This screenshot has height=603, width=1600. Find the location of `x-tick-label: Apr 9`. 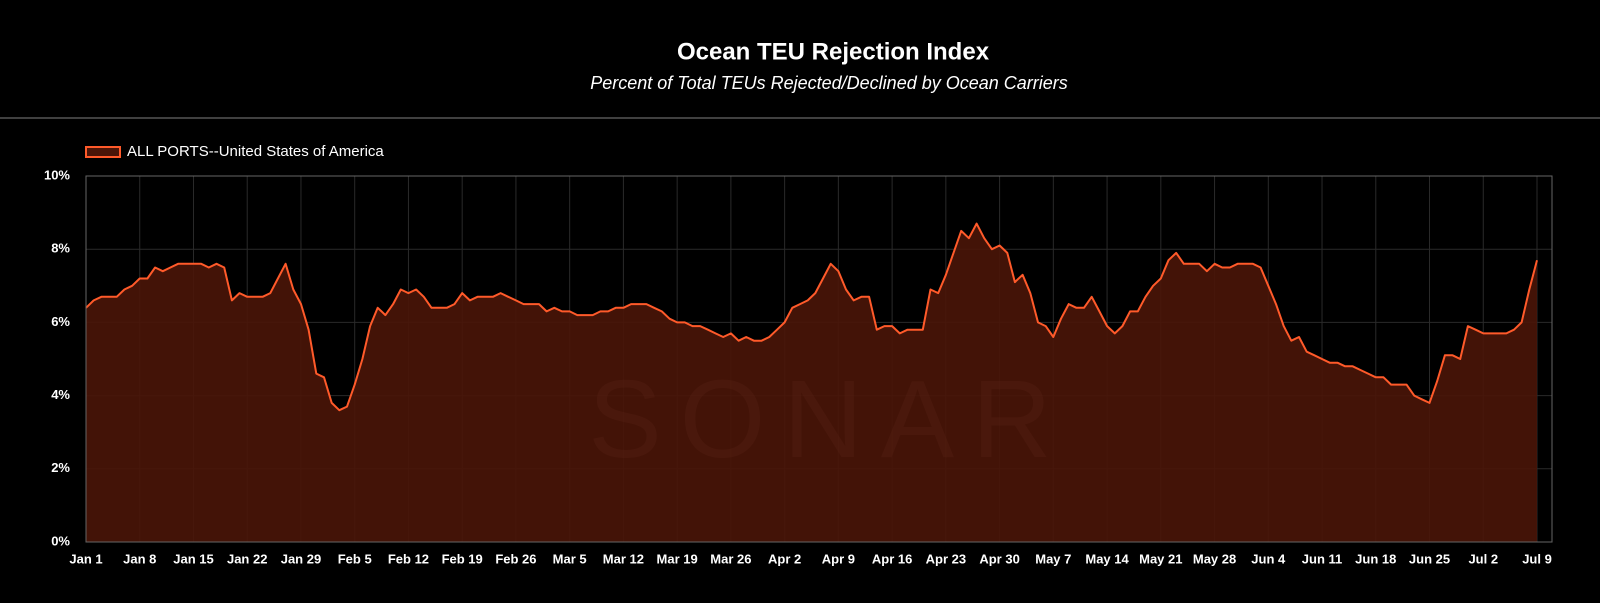

x-tick-label: Apr 9 is located at coordinates (838, 558).